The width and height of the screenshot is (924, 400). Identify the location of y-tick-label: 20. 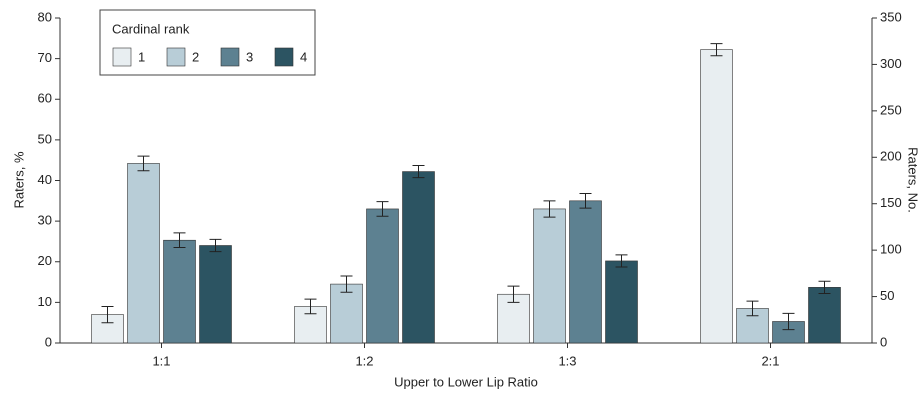
(45, 260).